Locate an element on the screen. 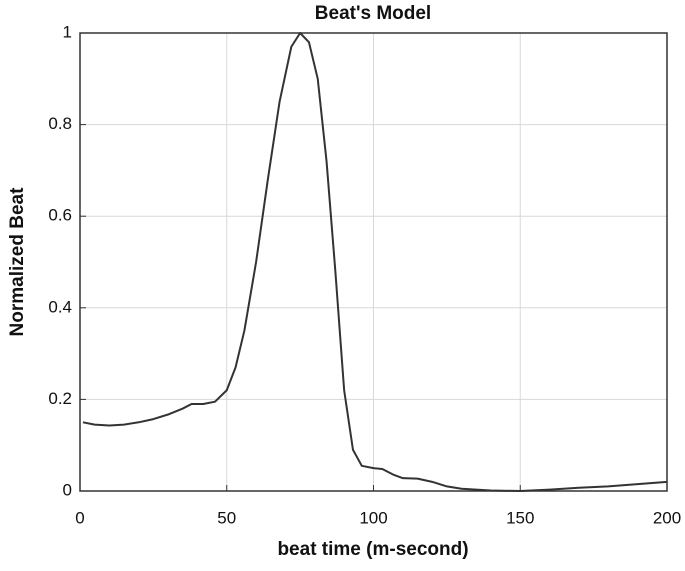 The height and width of the screenshot is (571, 685). y-axis-label: Normalized Beat is located at coordinates (17, 262).